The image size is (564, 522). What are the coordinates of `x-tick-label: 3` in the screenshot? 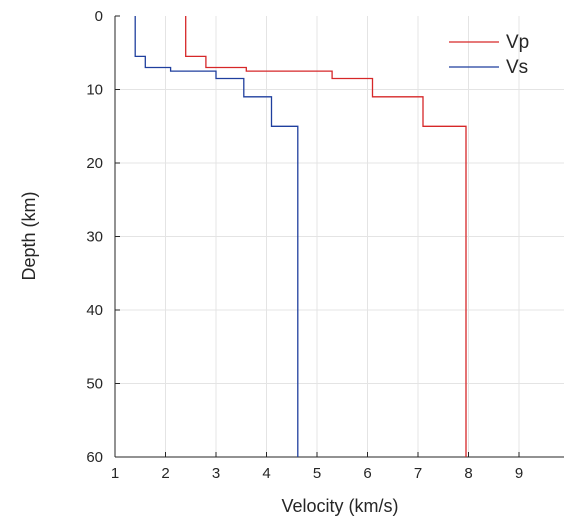 It's located at (216, 473).